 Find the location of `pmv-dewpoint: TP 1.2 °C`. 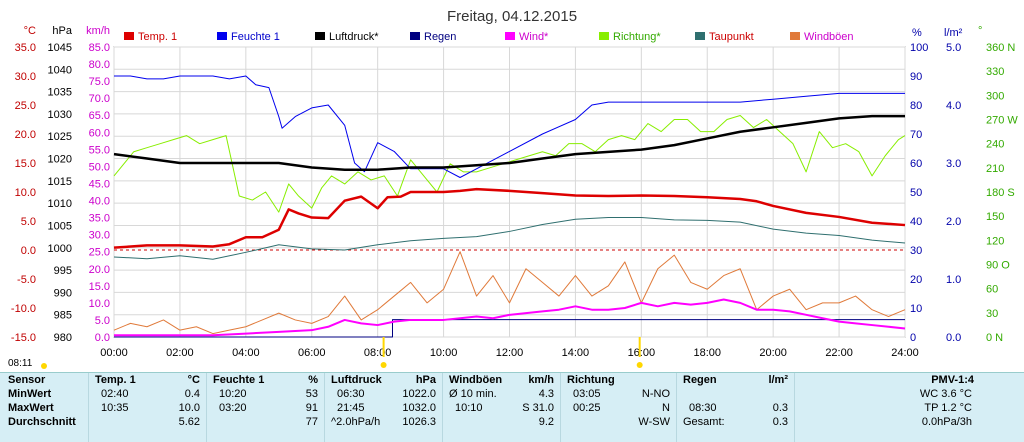

pmv-dewpoint: TP 1.2 °C is located at coordinates (948, 408).